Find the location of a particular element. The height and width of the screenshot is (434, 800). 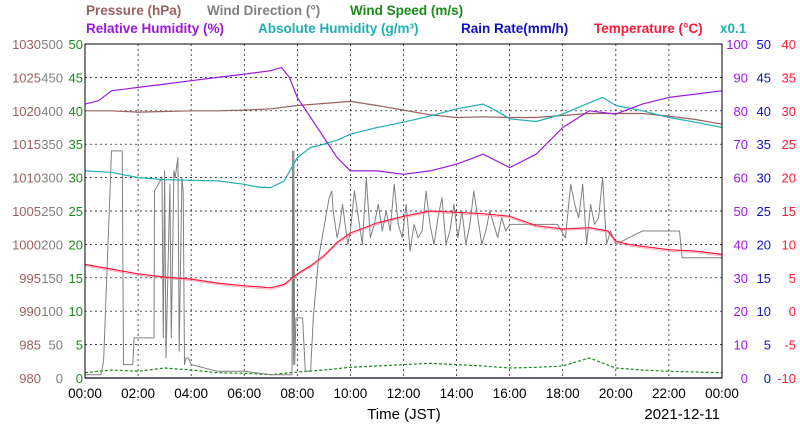

series-line-temp is located at coordinates (403, 249).